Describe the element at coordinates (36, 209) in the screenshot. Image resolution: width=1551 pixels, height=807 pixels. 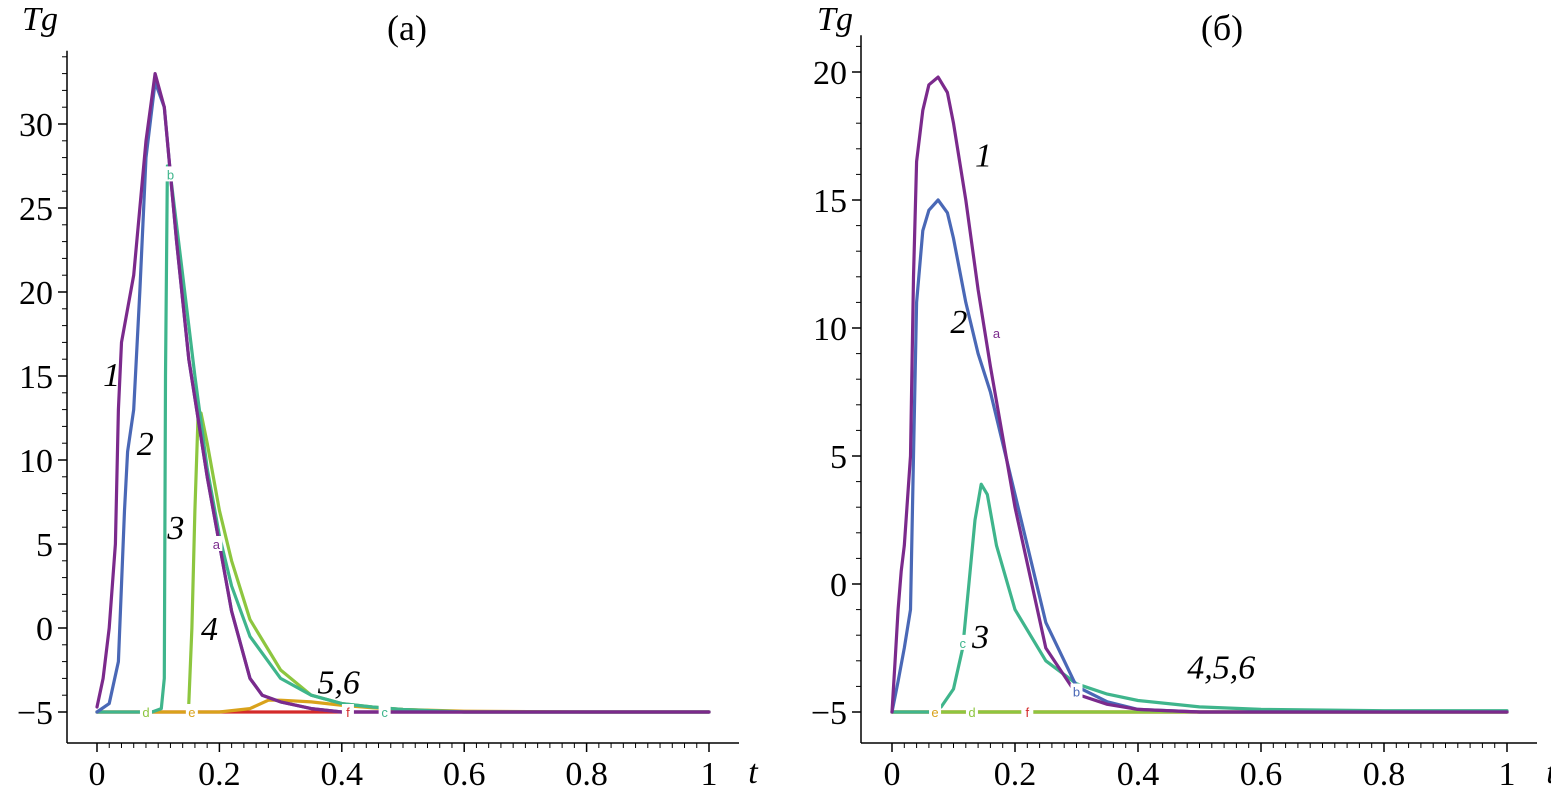
I see `y-tick-label: 25` at that location.